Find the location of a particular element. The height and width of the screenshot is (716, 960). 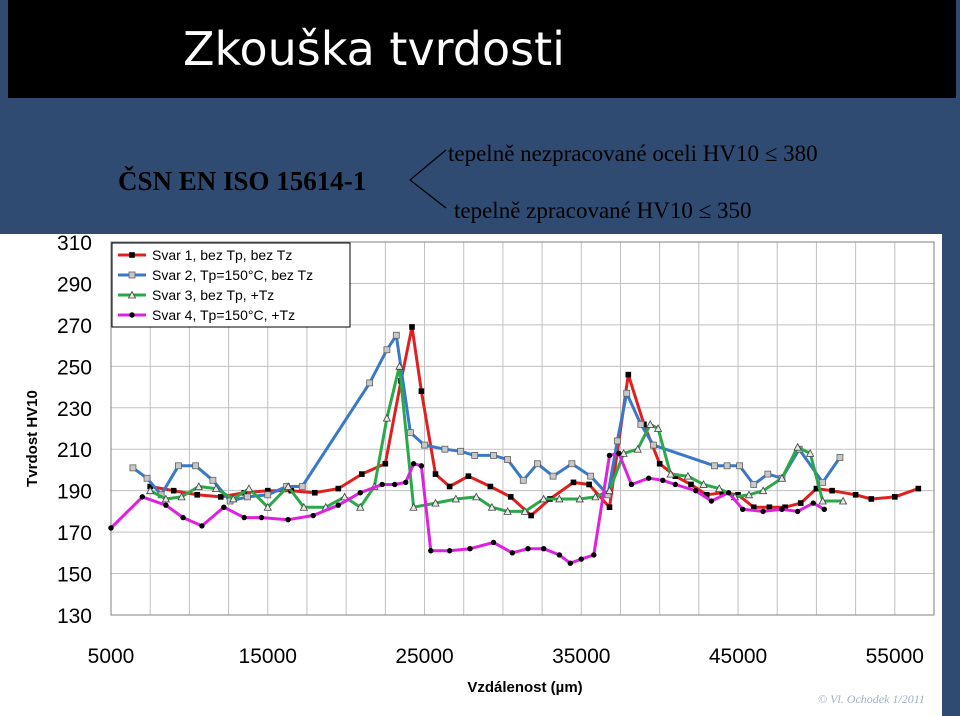

legend-entry: Svar 2, Tp=150°C, bez Tz is located at coordinates (232, 275).